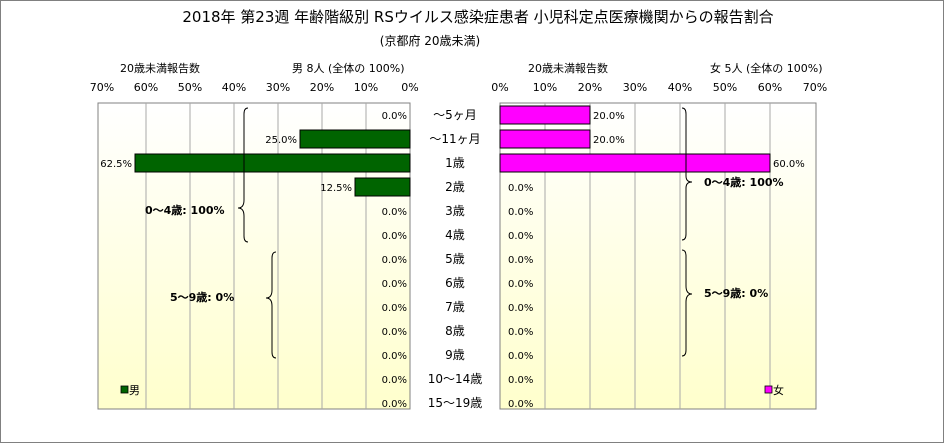 This screenshot has width=944, height=447. I want to click on category-label: 10～14歳, so click(455, 379).